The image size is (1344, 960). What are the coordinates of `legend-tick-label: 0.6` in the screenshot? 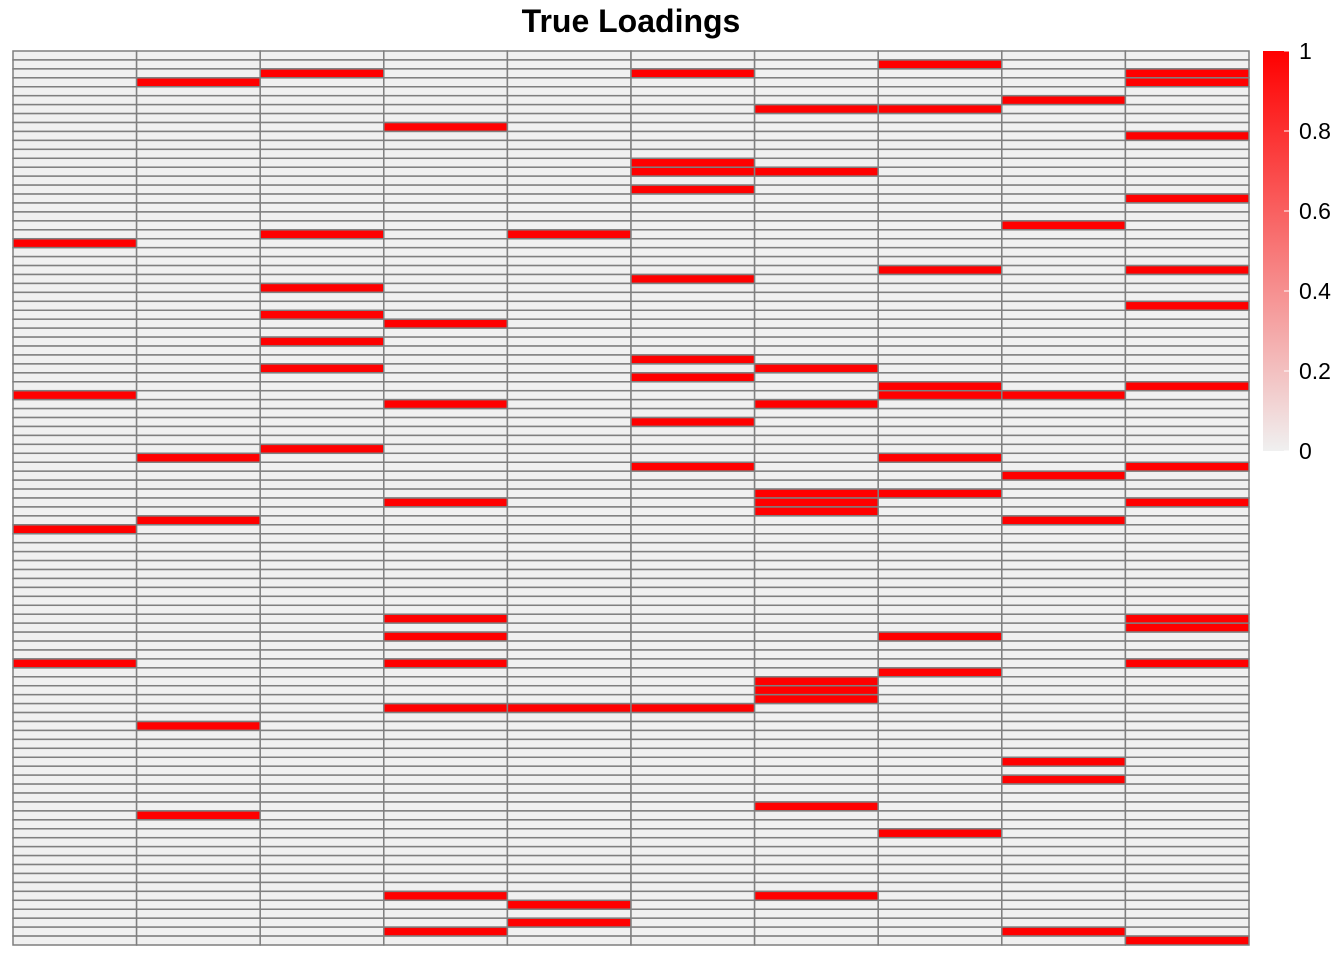 It's located at (1315, 211).